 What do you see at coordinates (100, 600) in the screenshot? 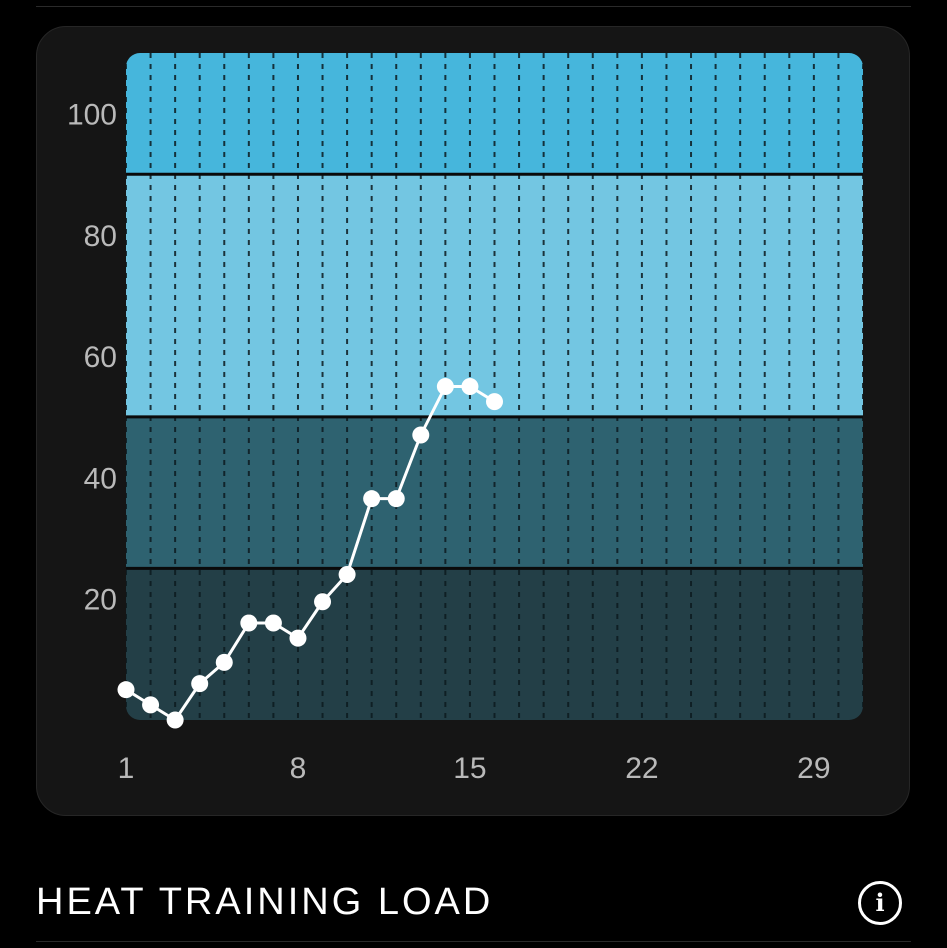
I see `y-tick-label-20: 20` at bounding box center [100, 600].